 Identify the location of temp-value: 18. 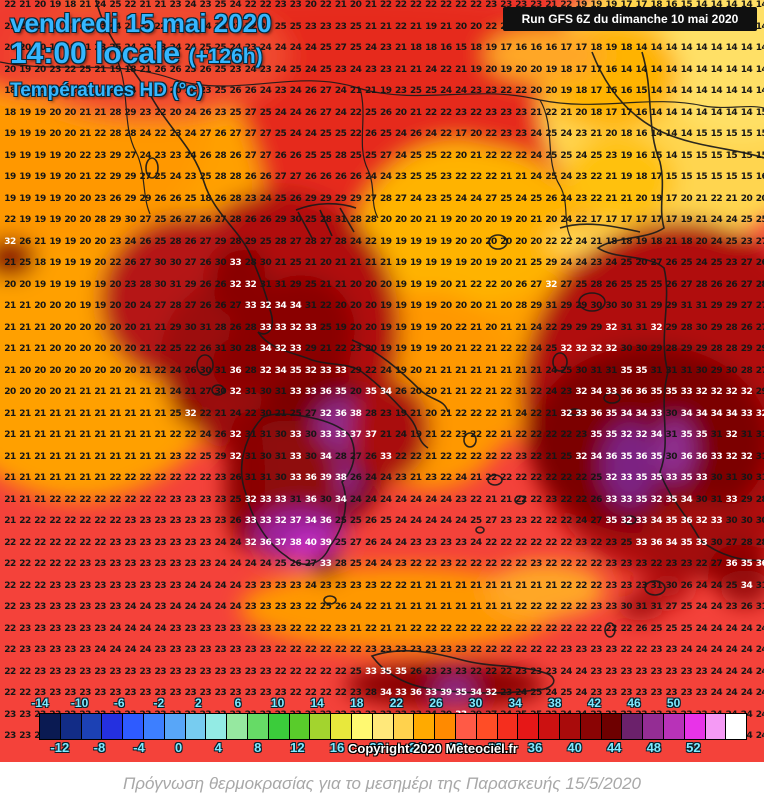
(431, 48).